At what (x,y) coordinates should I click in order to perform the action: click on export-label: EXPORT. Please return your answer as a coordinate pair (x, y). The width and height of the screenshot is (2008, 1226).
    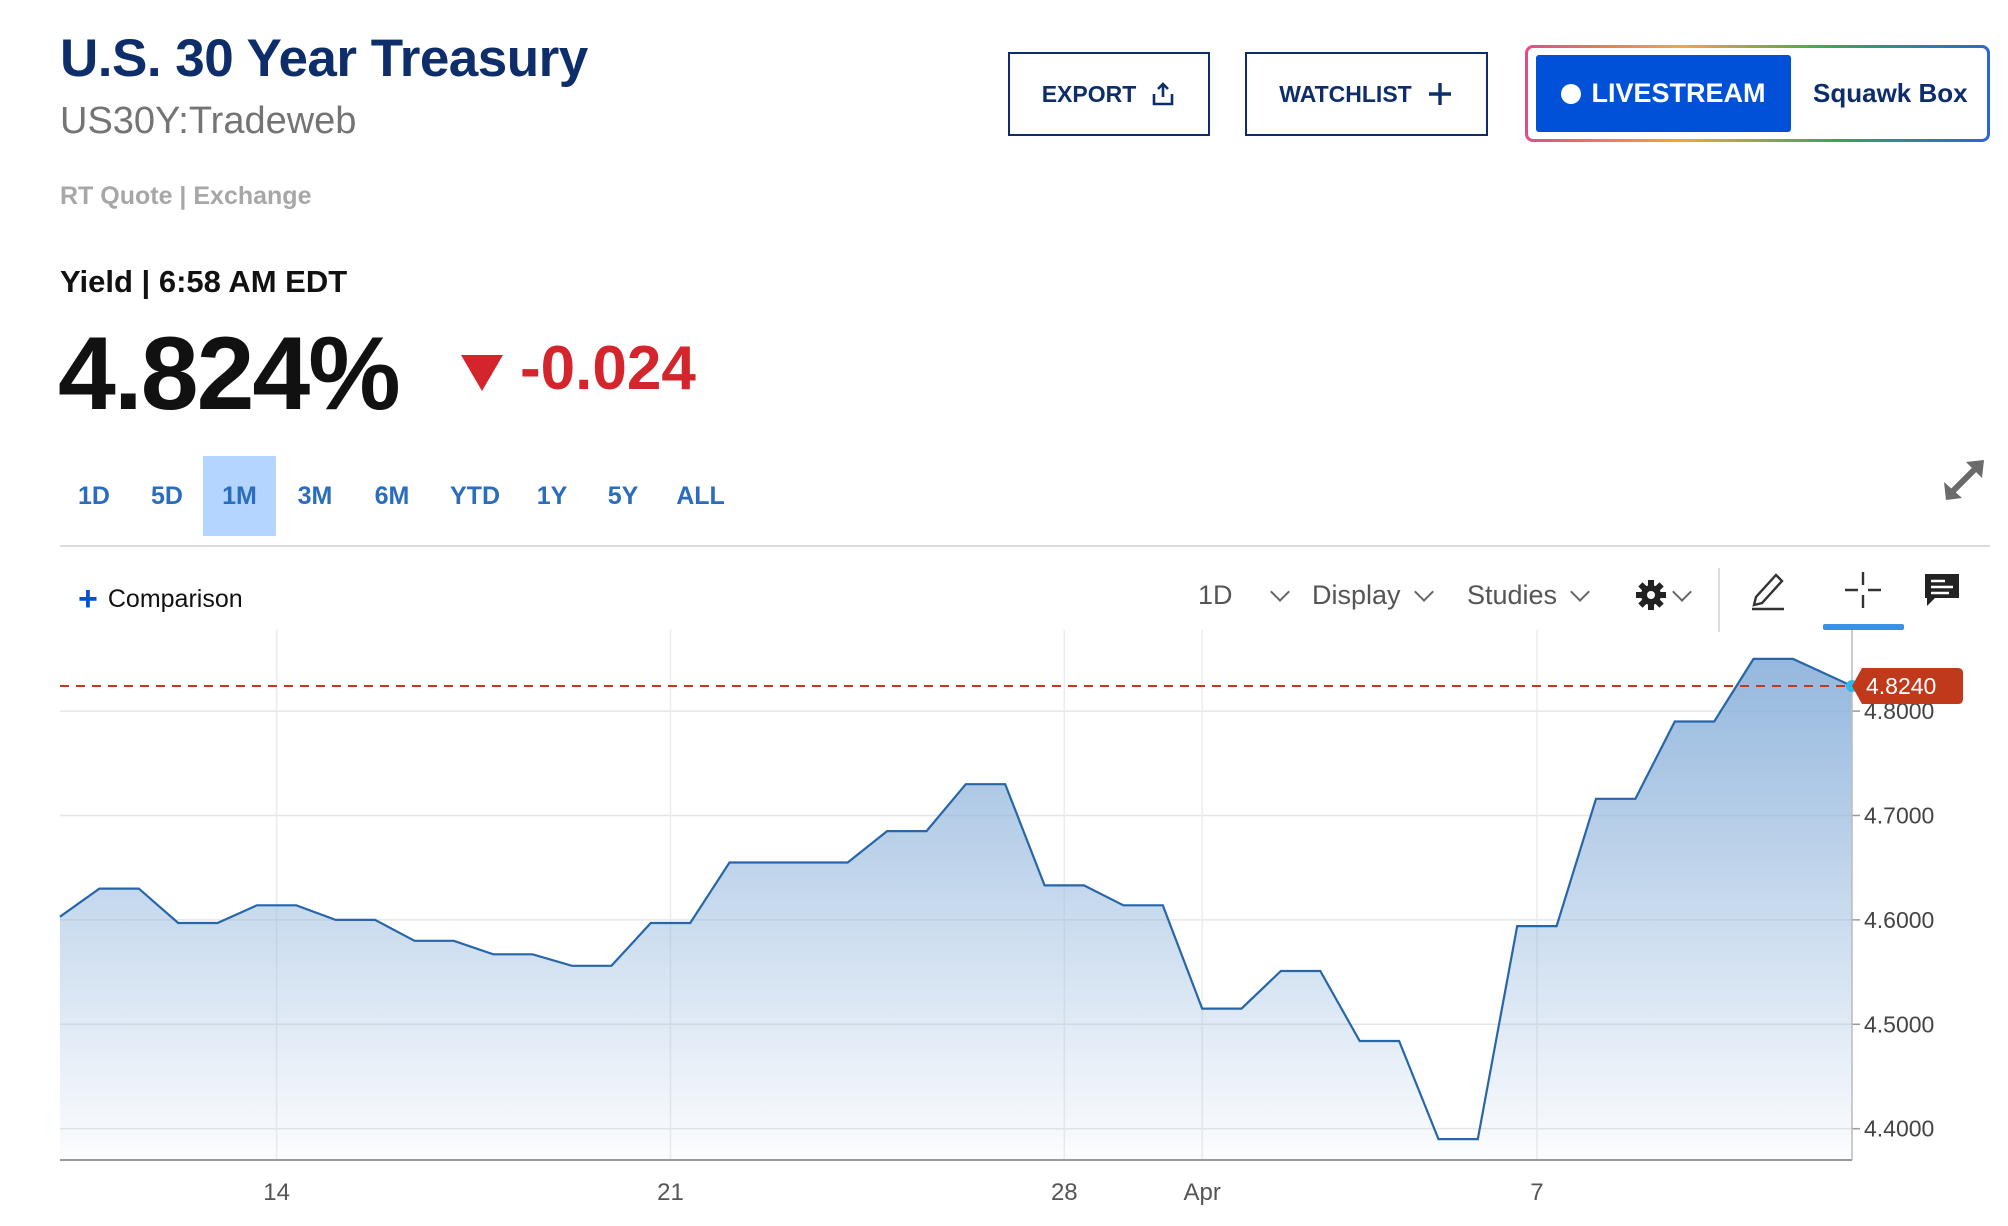
    Looking at the image, I should click on (1089, 93).